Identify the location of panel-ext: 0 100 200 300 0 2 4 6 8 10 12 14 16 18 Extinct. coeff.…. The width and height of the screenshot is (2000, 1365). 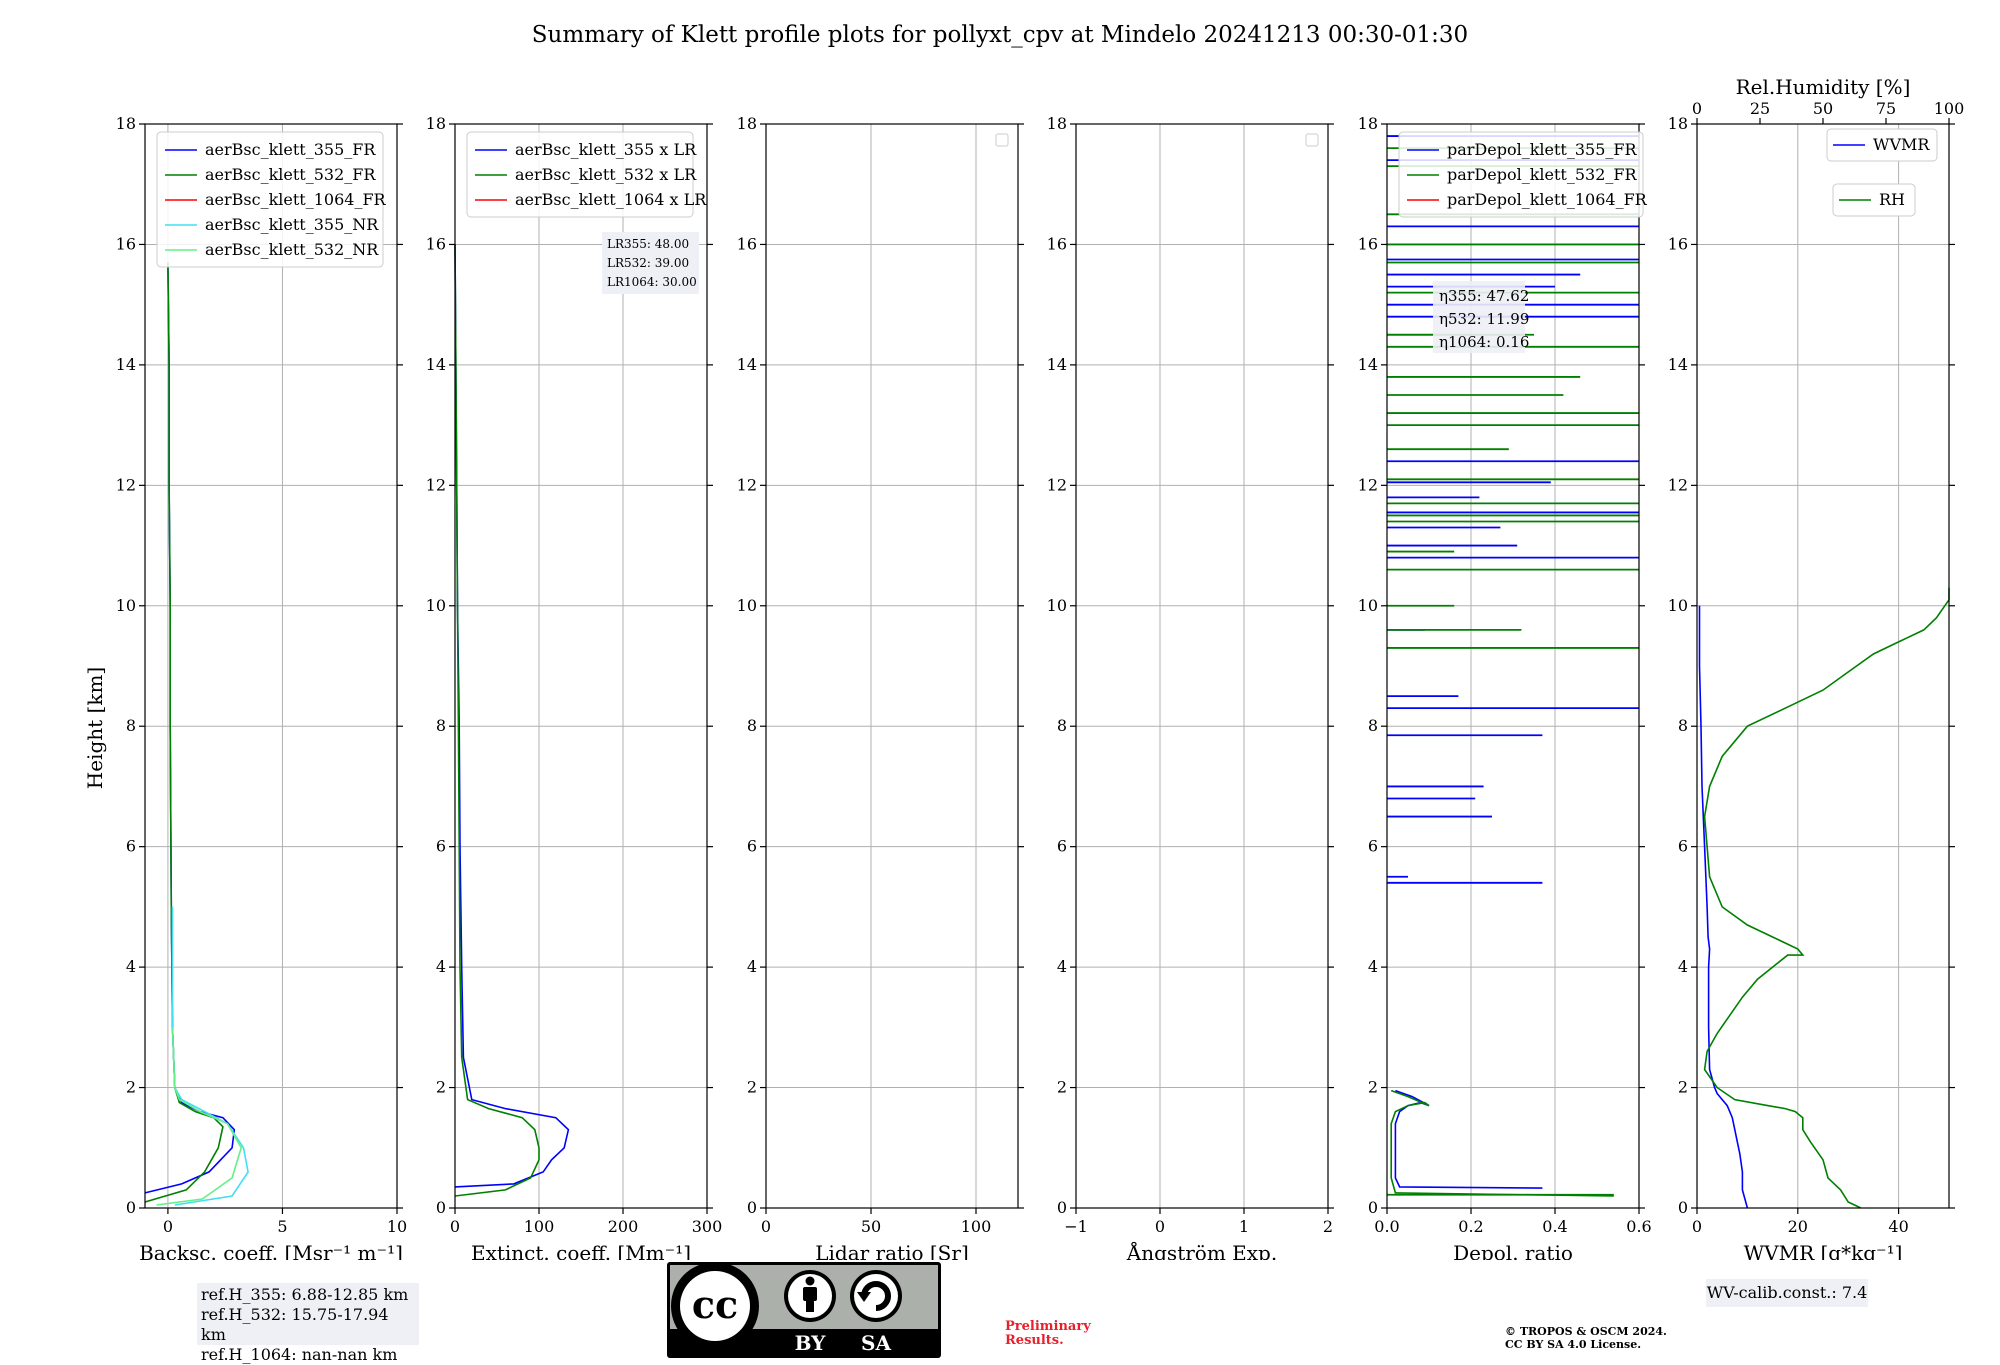
(574, 687).